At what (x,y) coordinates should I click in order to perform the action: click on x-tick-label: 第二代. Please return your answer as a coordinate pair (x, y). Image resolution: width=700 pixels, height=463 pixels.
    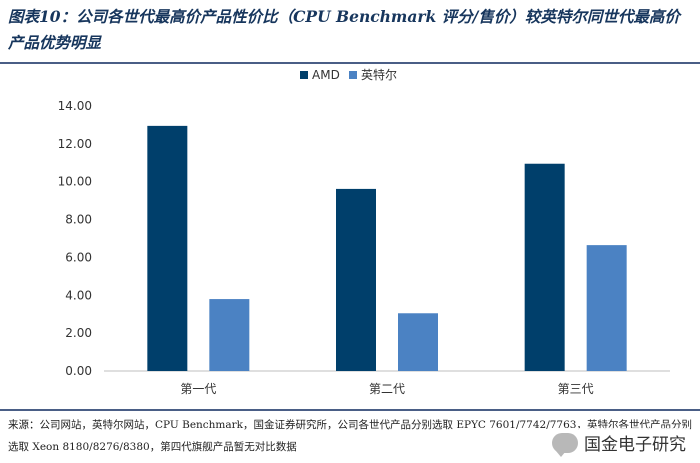
    Looking at the image, I should click on (387, 389).